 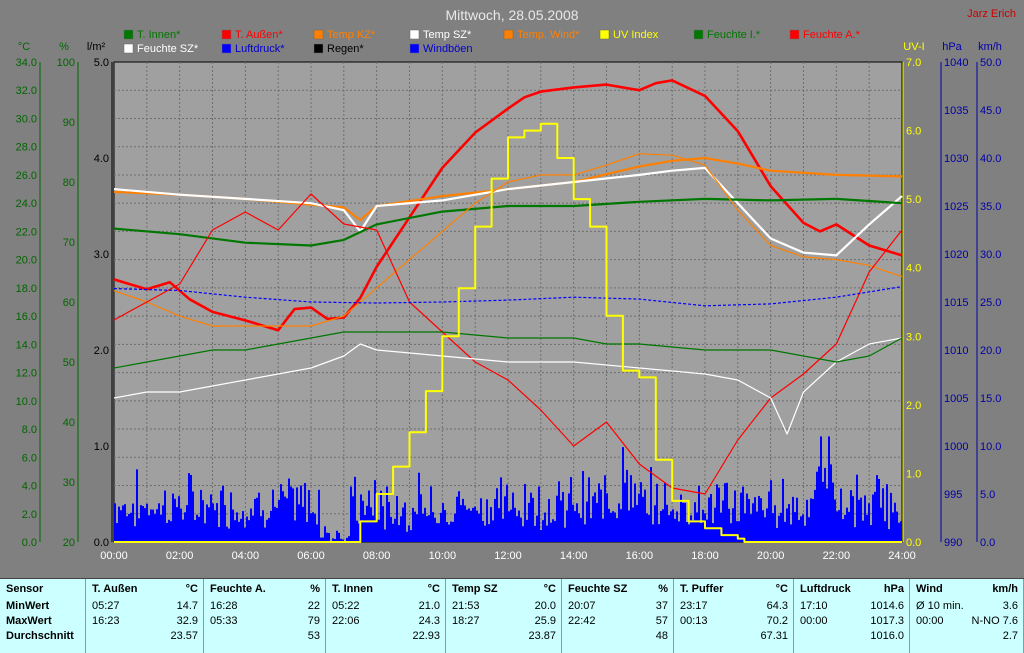 What do you see at coordinates (990, 47) in the screenshot?
I see `axis-unit-wind: km/h` at bounding box center [990, 47].